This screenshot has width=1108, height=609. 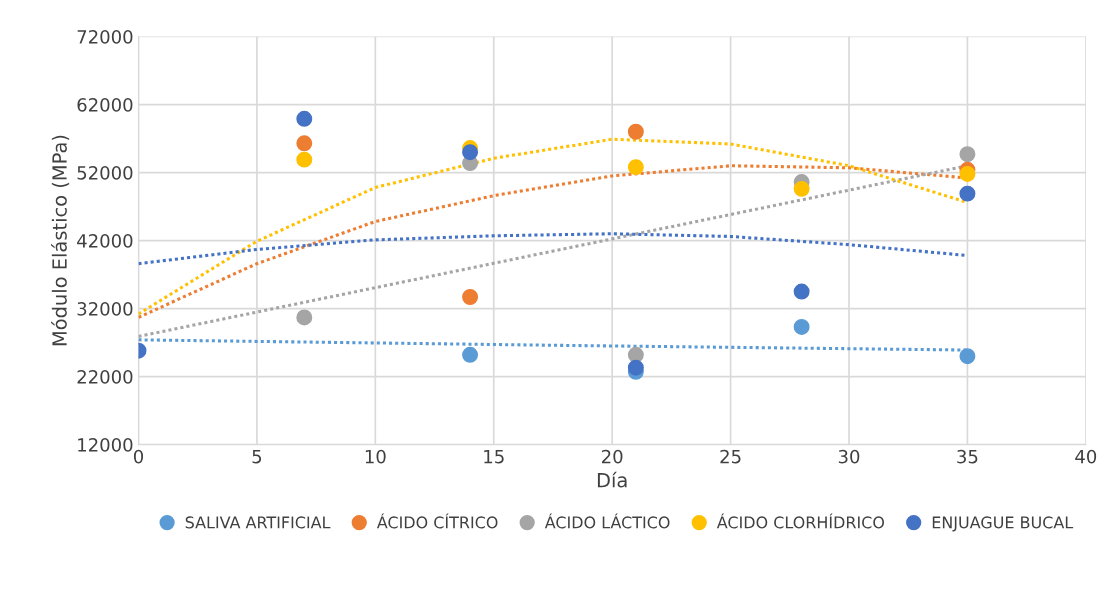 I want to click on legend-label: ENJUAGUE BUCAL, so click(x=1003, y=524).